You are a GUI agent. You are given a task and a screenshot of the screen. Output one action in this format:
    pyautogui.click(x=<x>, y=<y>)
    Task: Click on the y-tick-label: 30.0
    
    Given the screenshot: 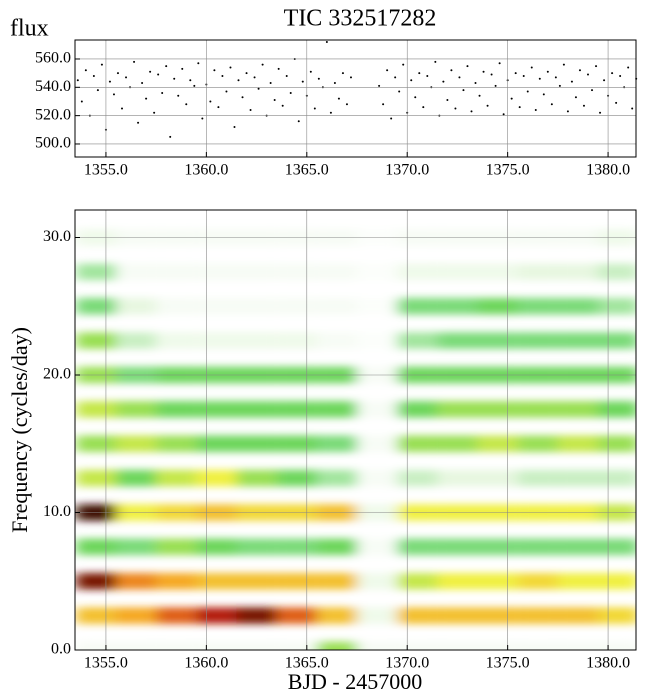 What is the action you would take?
    pyautogui.click(x=57, y=236)
    